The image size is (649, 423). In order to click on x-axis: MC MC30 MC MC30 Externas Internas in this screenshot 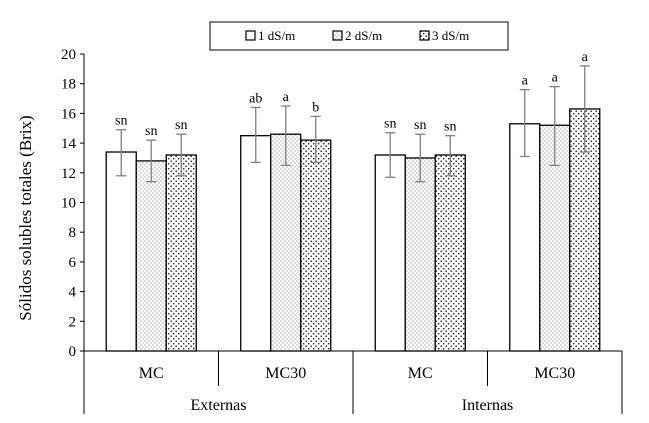, I will do `click(357, 389)`.